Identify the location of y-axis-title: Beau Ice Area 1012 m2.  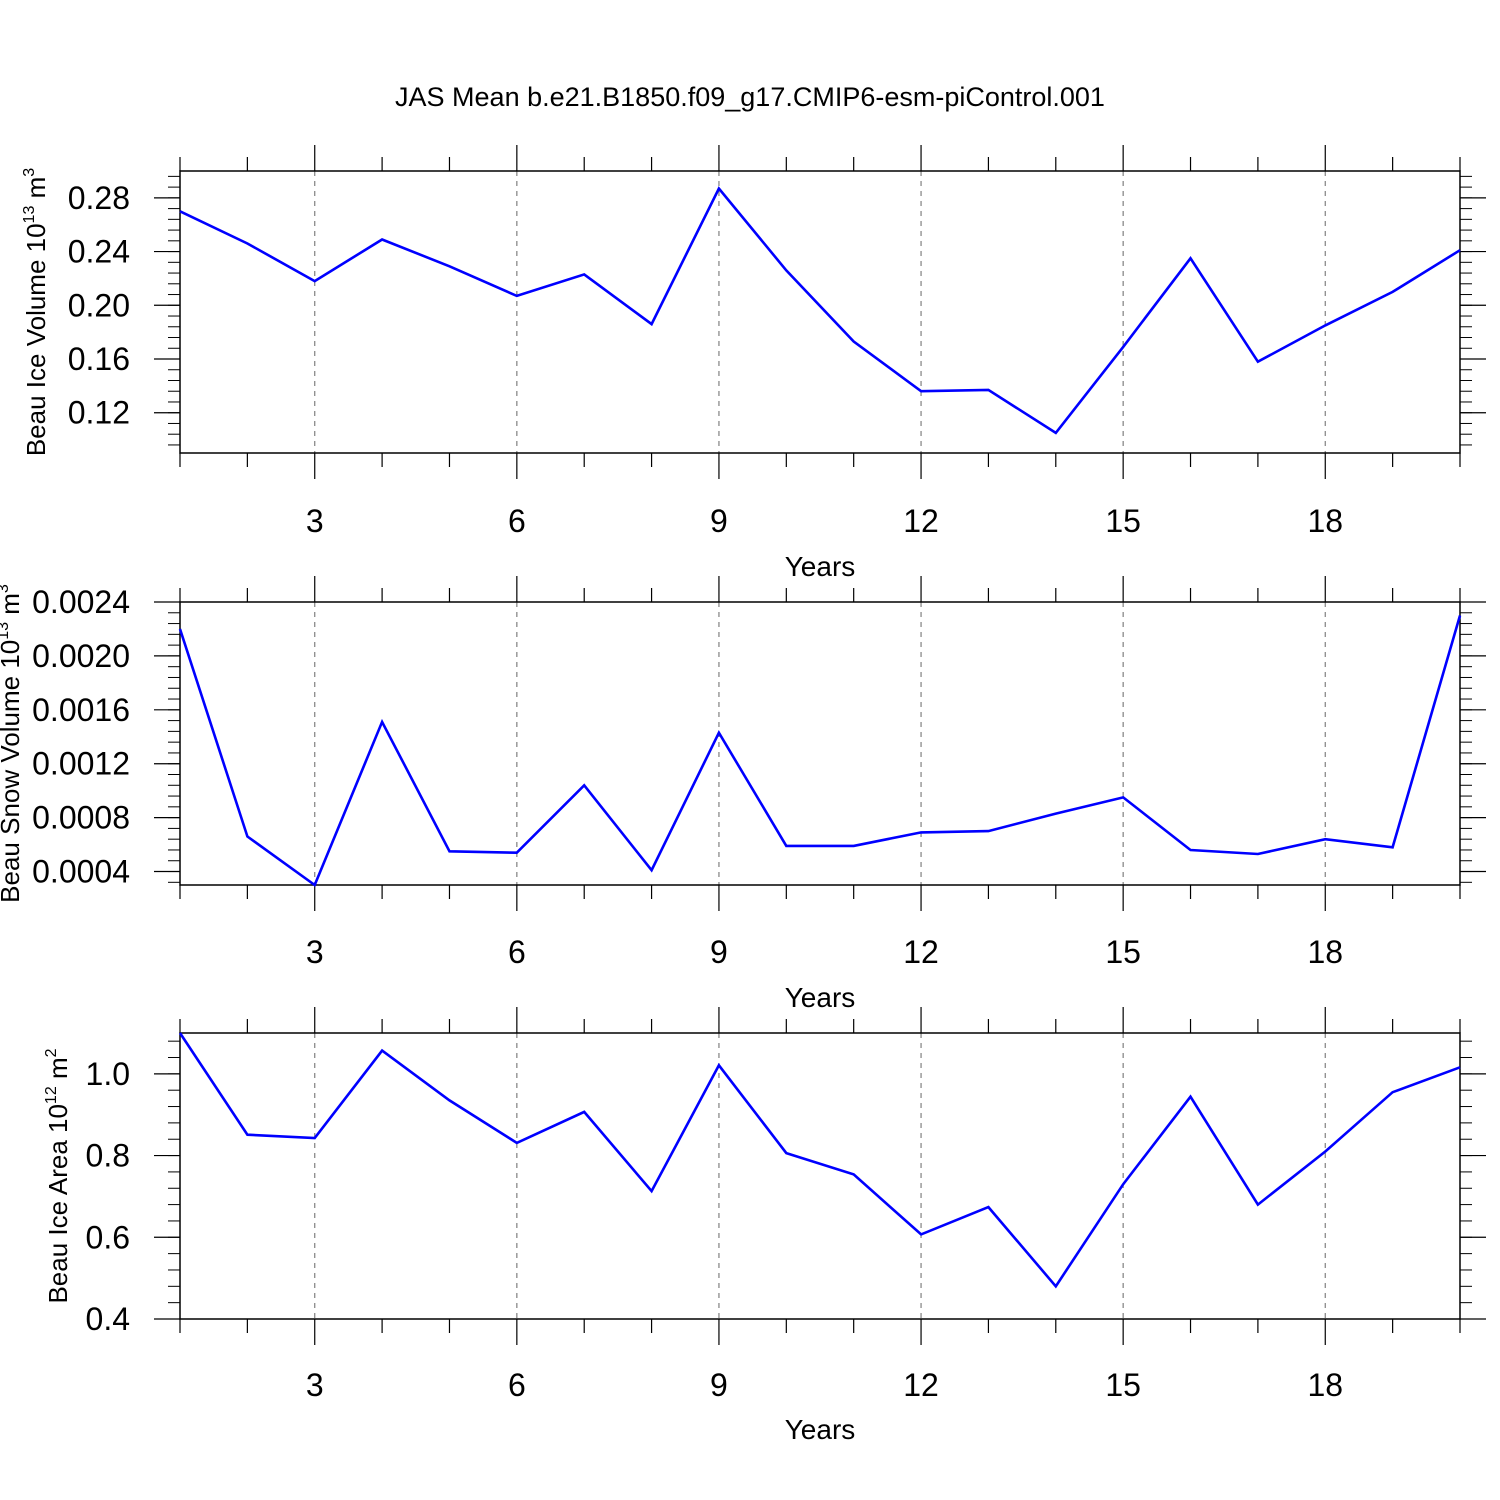
(58, 1175).